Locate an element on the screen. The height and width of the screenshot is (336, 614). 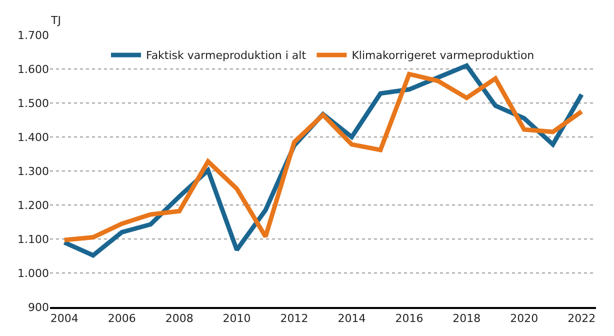
legend-label: Faktisk varmeproduktion i alt is located at coordinates (226, 55).